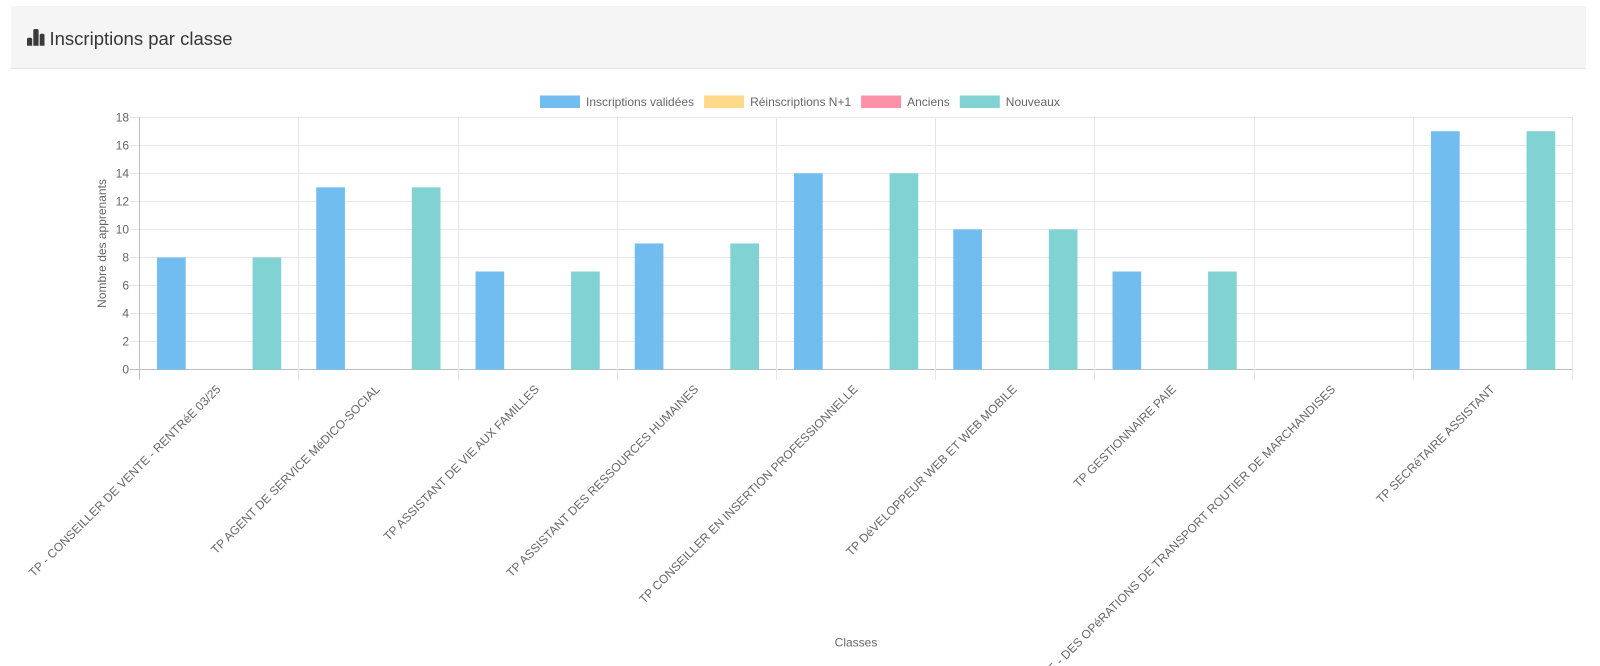 Image resolution: width=1600 pixels, height=666 pixels. I want to click on svg-text: 18, so click(123, 118).